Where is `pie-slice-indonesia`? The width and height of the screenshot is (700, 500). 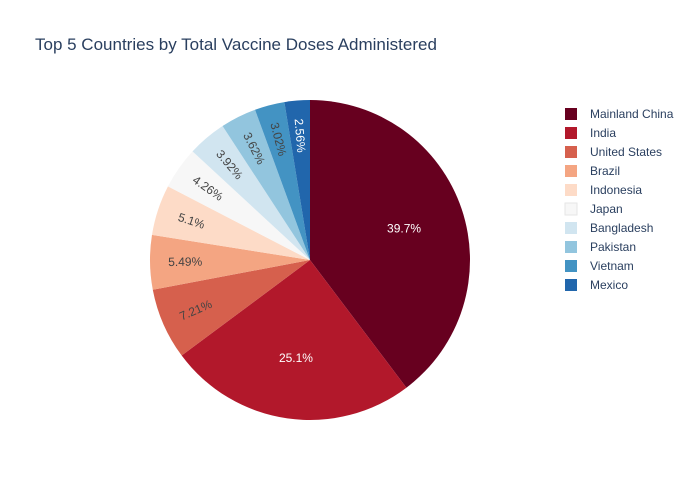
pie-slice-indonesia is located at coordinates (230, 223).